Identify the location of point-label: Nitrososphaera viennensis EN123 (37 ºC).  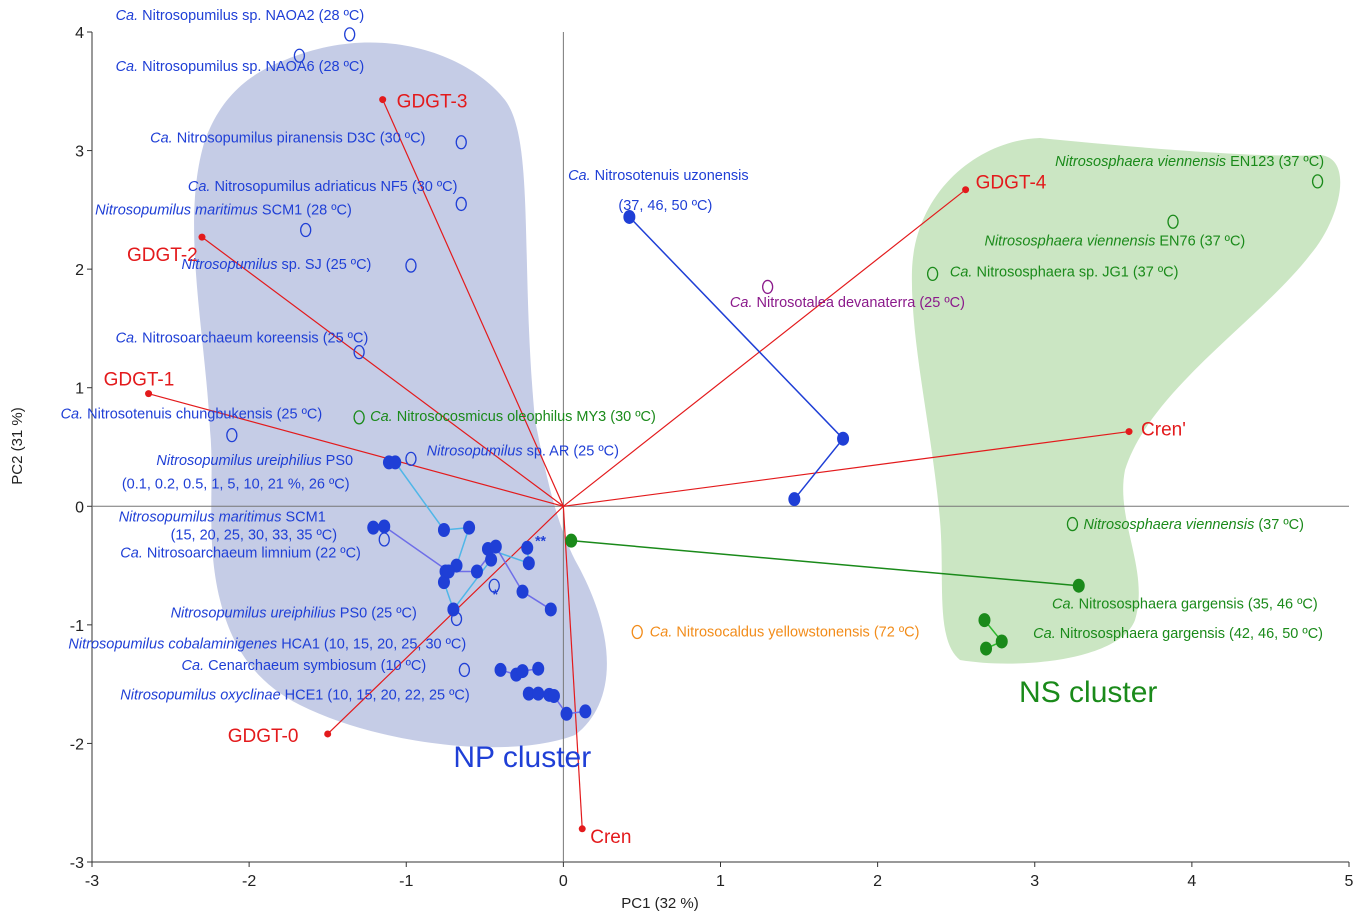
(1189, 162).